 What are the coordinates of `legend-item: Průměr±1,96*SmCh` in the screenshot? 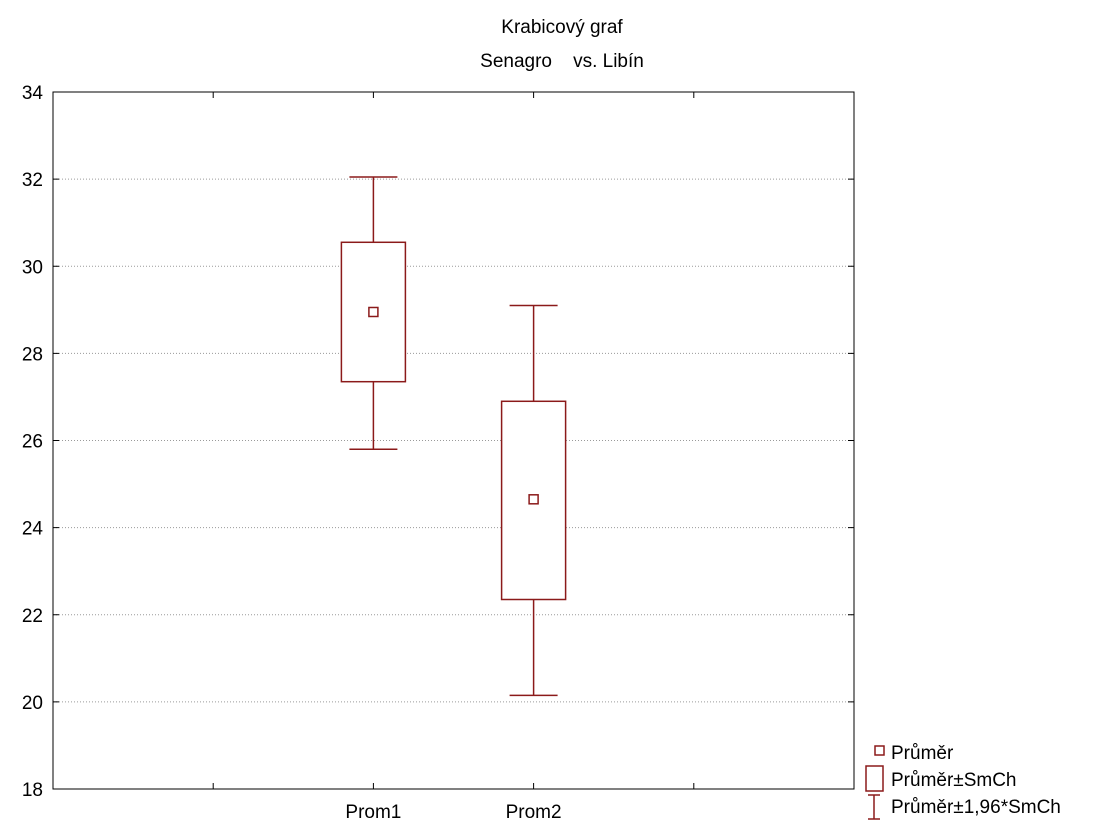 It's located at (964, 807).